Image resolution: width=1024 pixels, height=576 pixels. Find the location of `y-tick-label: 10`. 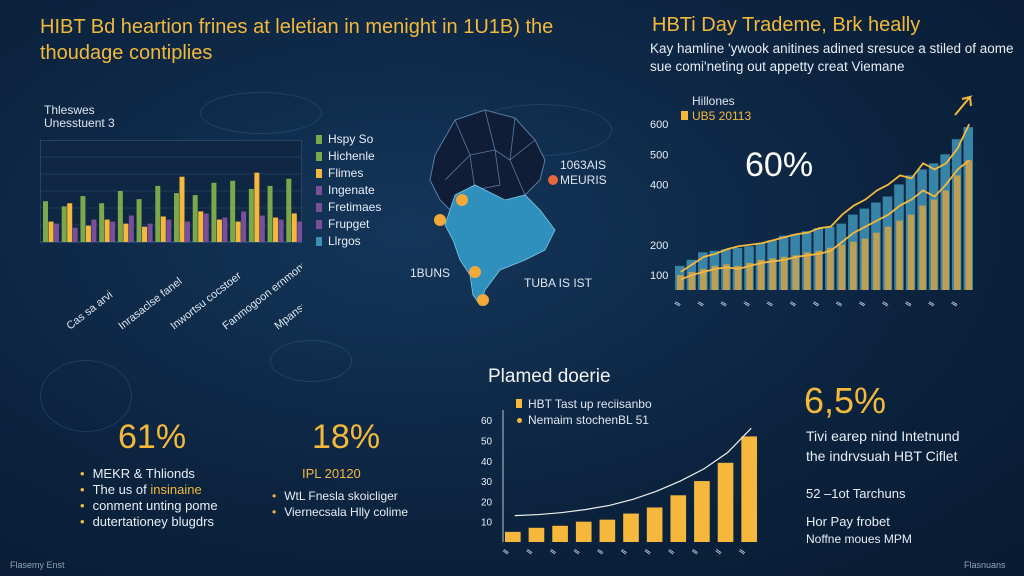

y-tick-label: 10 is located at coordinates (487, 523).